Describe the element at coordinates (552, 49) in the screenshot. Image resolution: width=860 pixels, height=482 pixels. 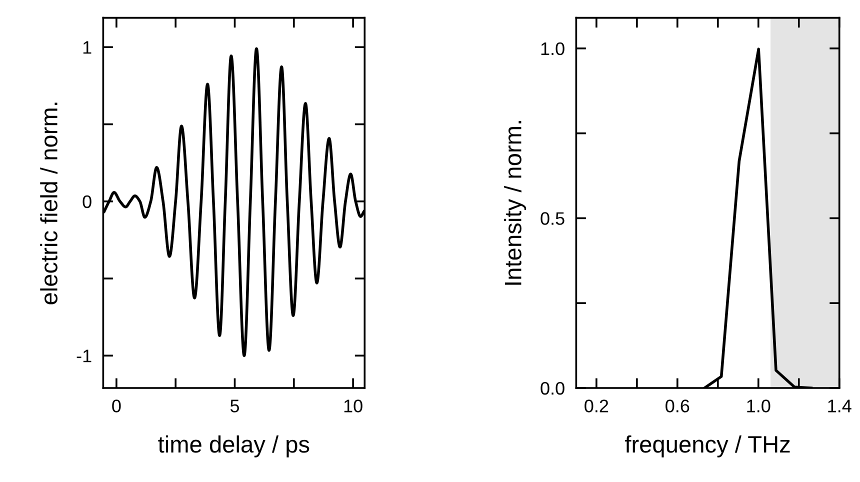
I see `y-tick-label: 1.0` at that location.